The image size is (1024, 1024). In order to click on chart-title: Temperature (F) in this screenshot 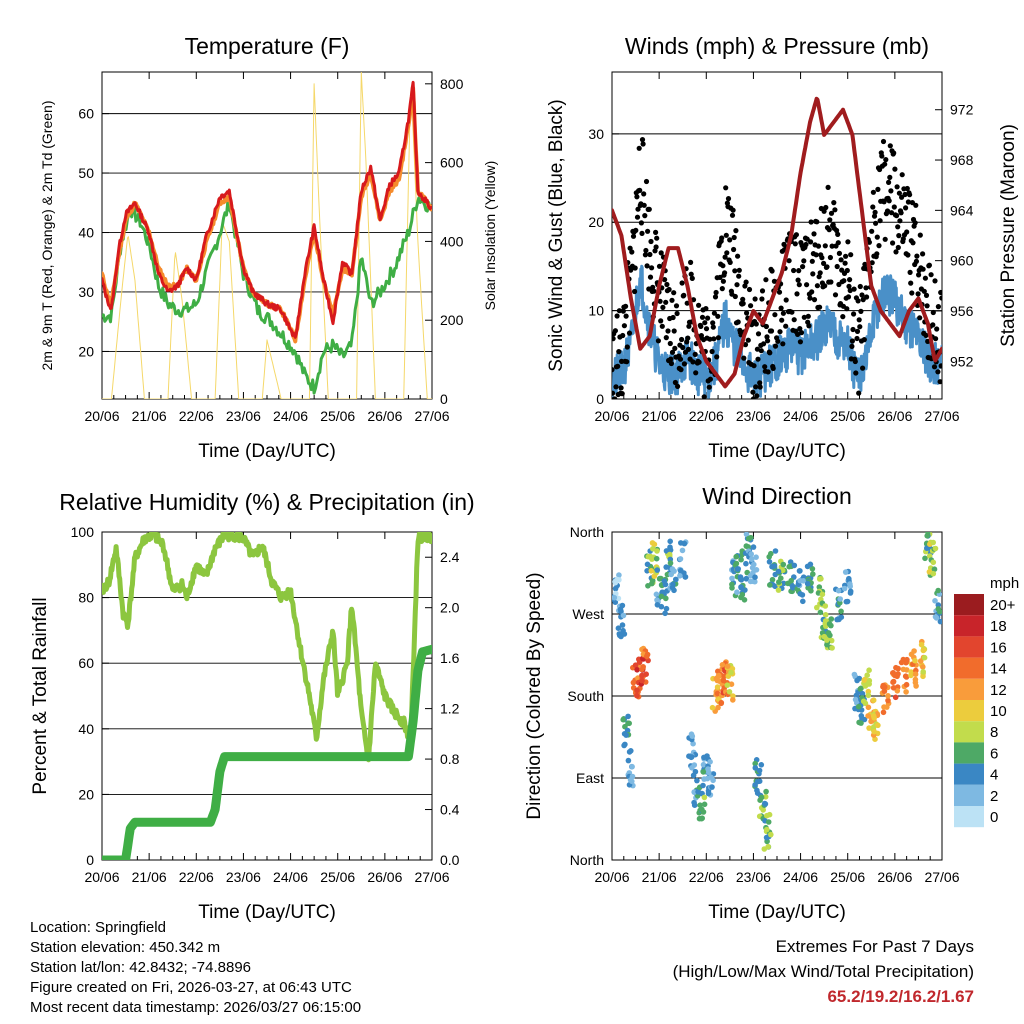, I will do `click(267, 46)`.